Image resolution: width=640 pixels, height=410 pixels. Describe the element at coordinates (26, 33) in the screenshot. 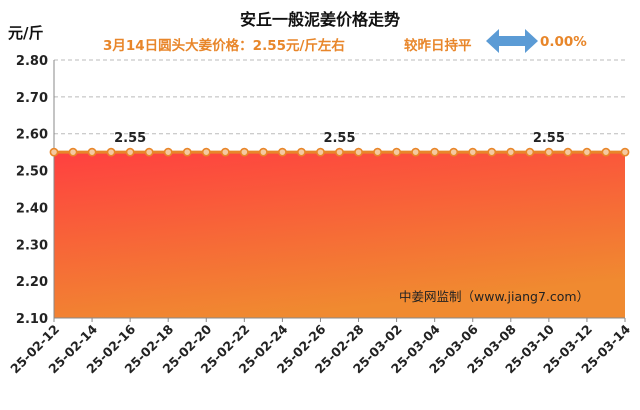

I see `y-axis-unit: 元/斤` at that location.